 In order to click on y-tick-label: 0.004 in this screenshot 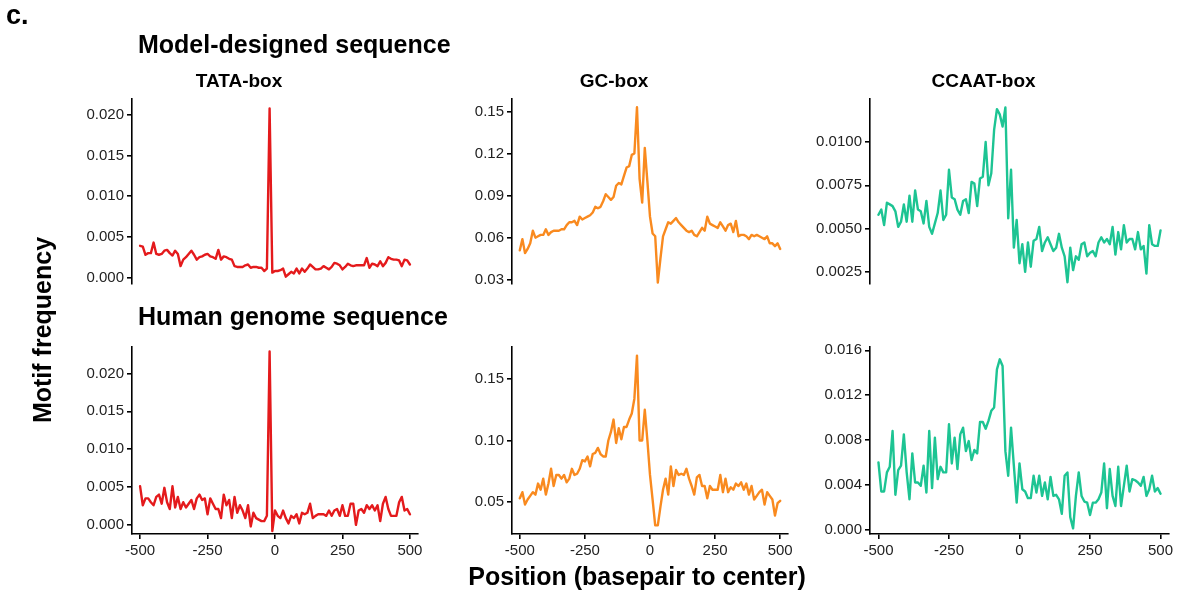, I will do `click(843, 483)`.